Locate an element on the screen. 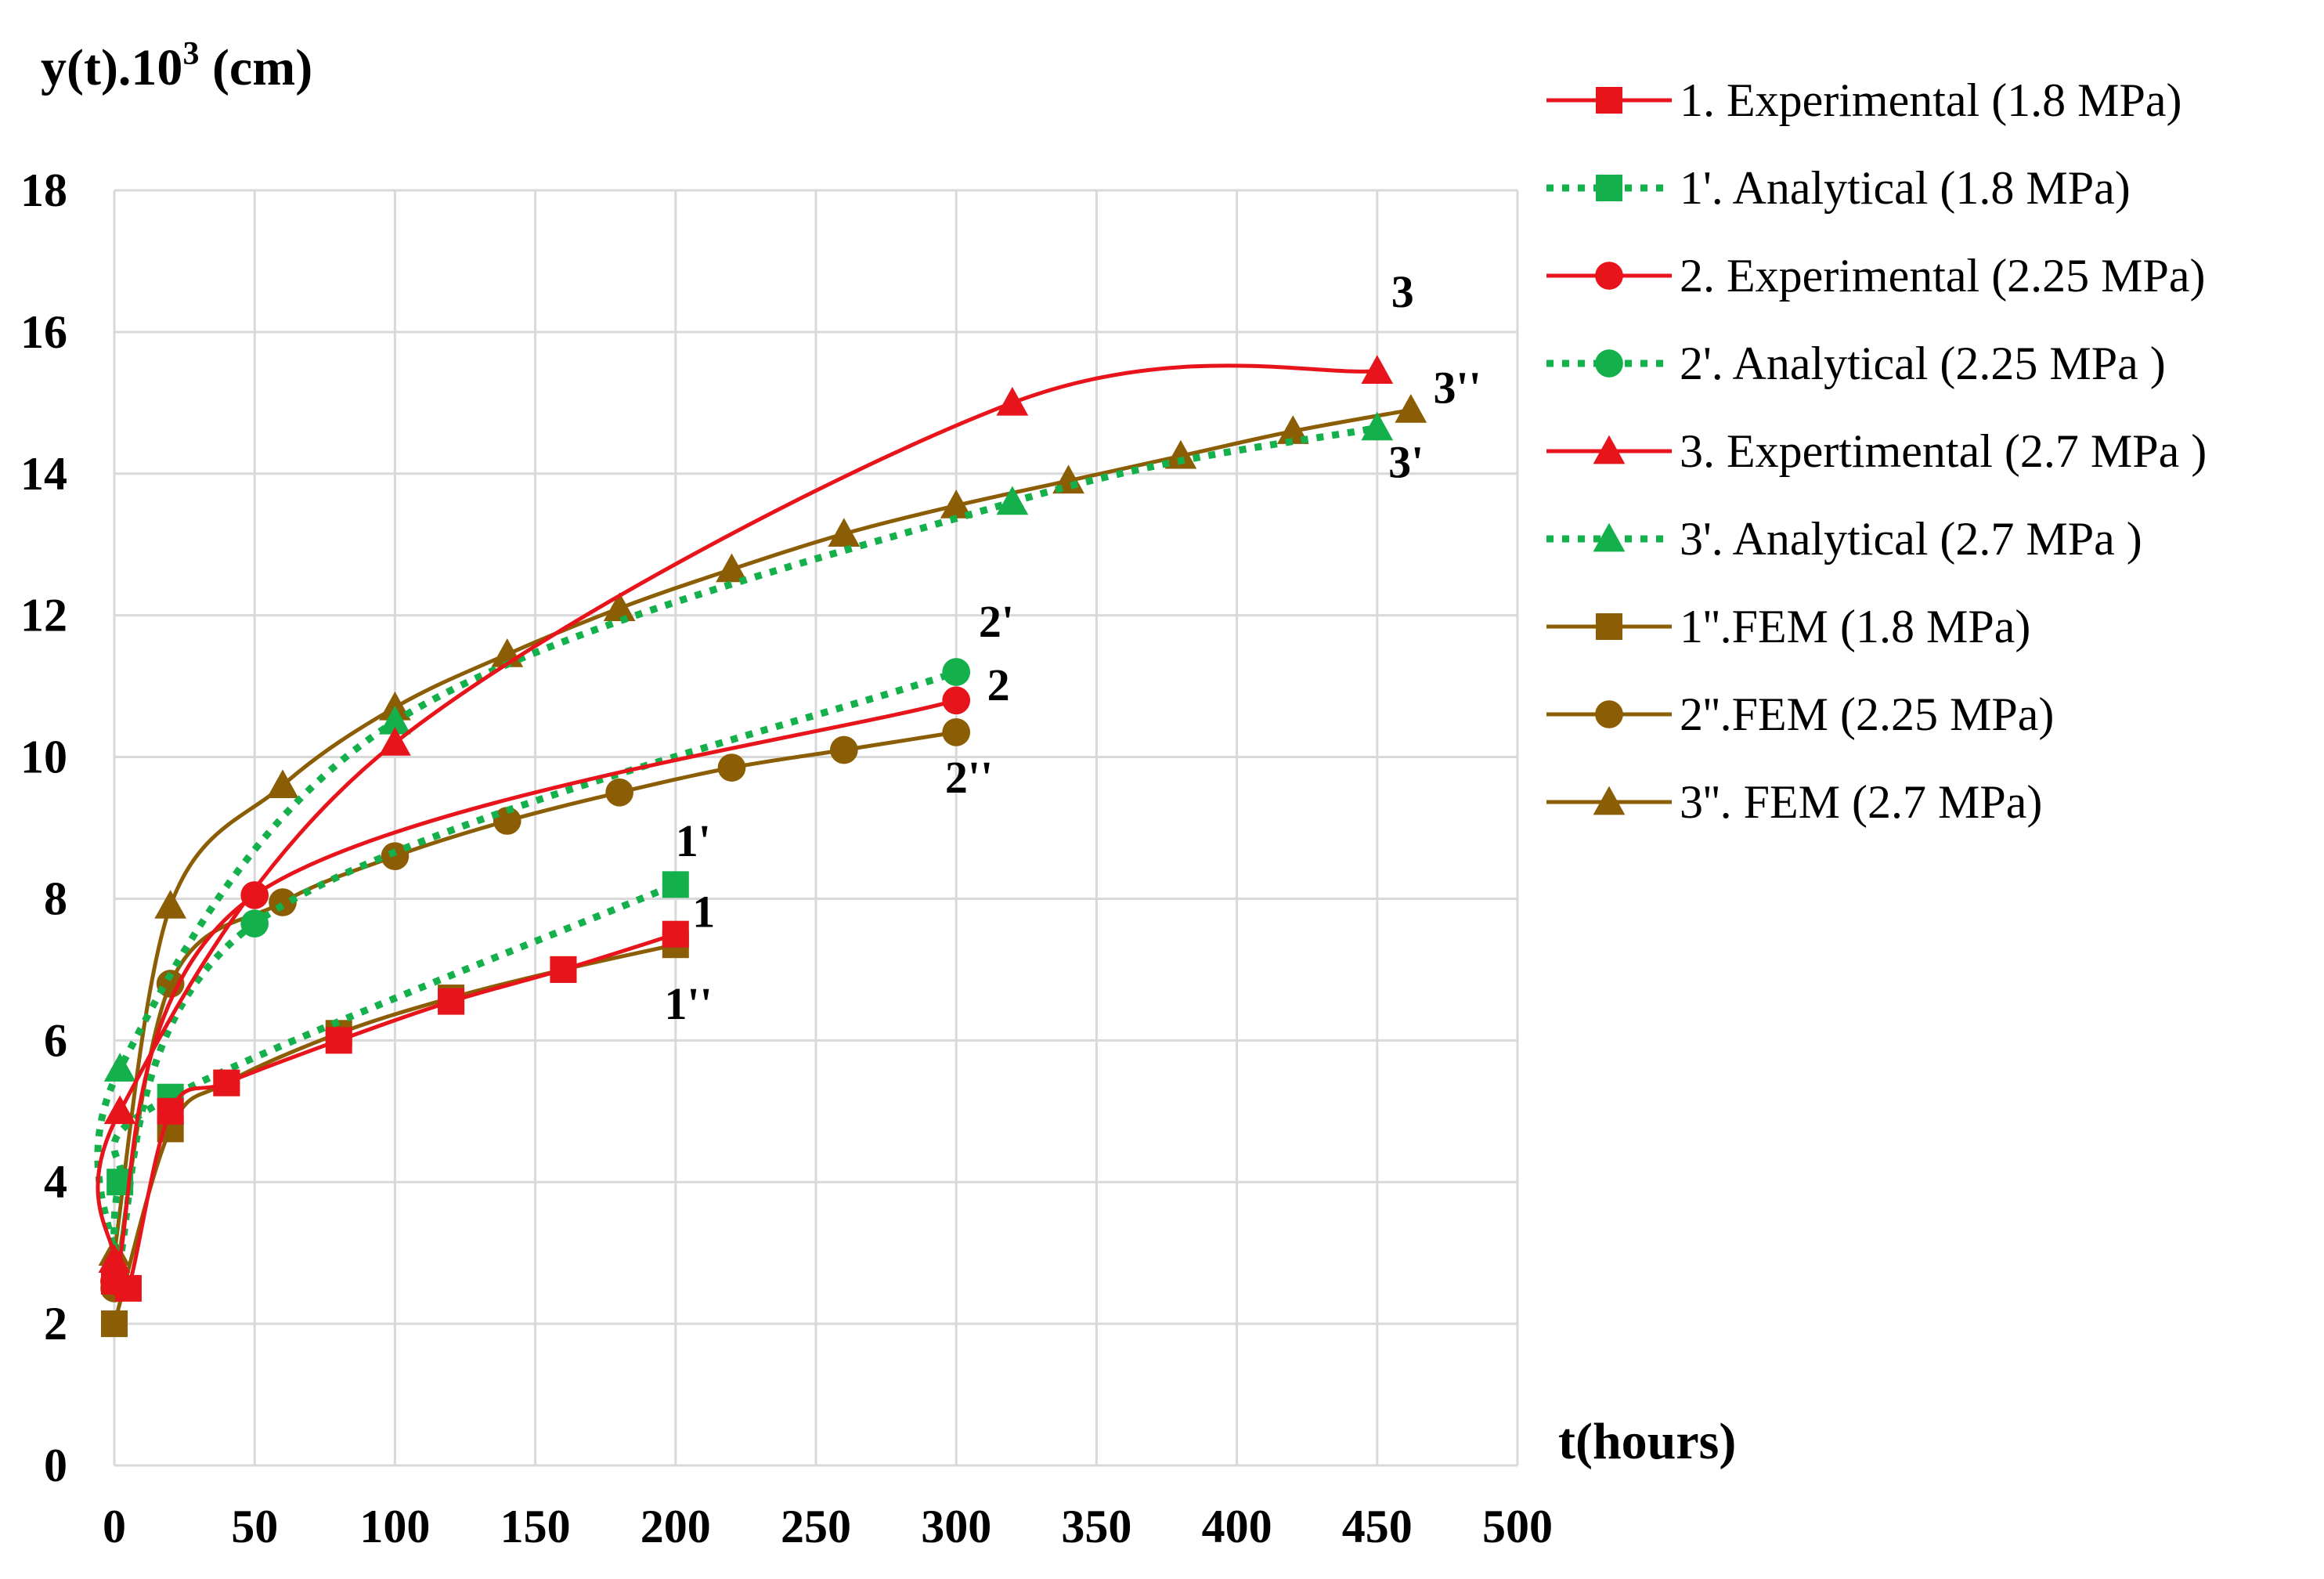  curve-label-1: 1' is located at coordinates (693, 840).